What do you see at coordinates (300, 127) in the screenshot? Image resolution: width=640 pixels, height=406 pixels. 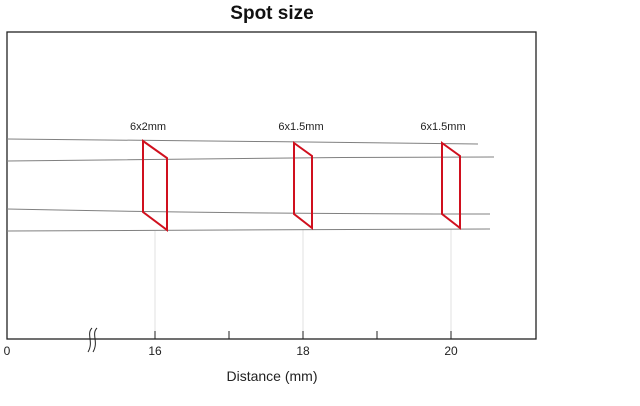 I see `spot-label-18: 6x1.5mm` at bounding box center [300, 127].